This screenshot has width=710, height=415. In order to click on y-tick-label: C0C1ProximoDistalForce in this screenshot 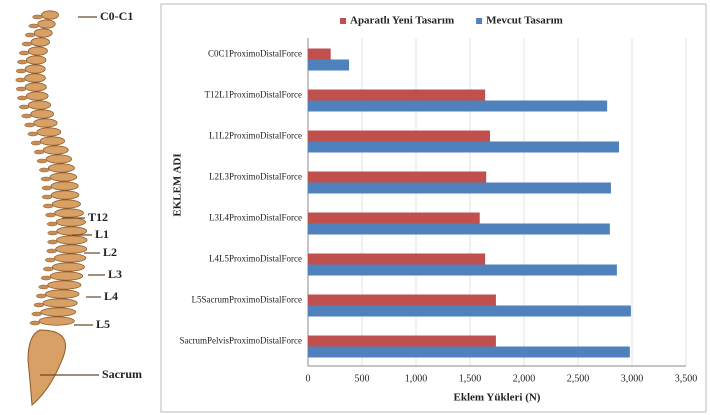, I will do `click(255, 54)`.